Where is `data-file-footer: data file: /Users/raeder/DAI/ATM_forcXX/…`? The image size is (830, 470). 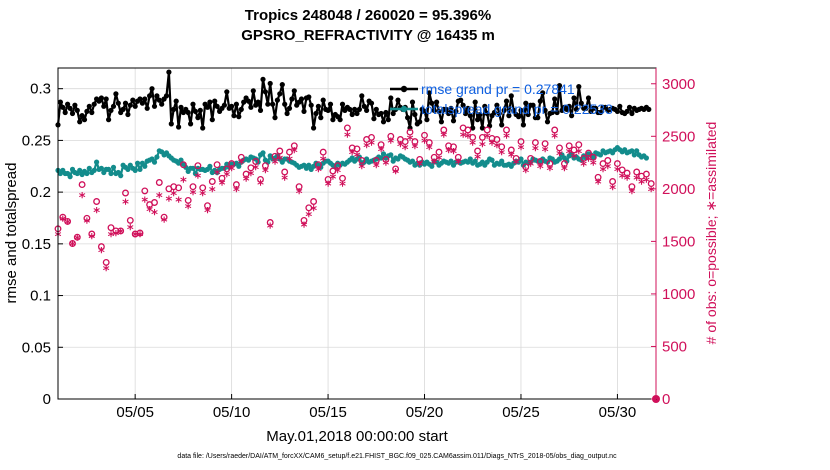 data-file-footer: data file: /Users/raeder/DAI/ATM_forcXX/… is located at coordinates (397, 456).